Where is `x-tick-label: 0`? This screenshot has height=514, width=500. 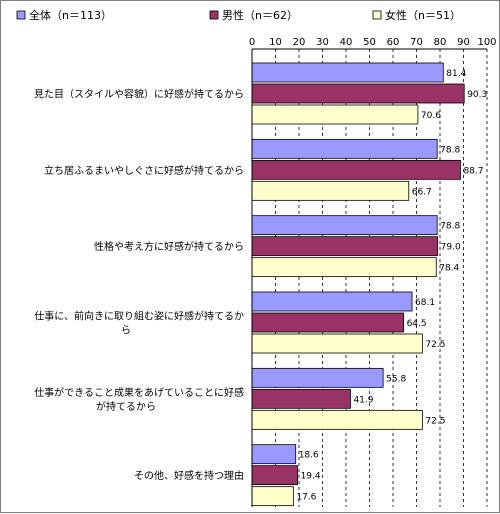 x-tick-label: 0 is located at coordinates (252, 42).